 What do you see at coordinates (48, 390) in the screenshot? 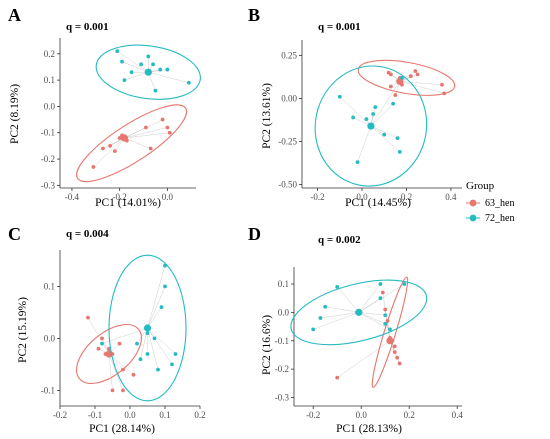
I see `panel-c-y-tick-label: -0.1` at bounding box center [48, 390].